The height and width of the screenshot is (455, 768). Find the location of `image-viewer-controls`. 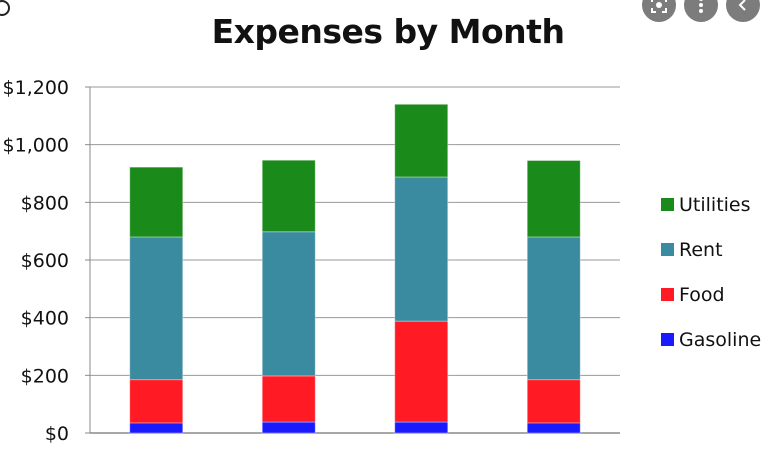

image-viewer-controls is located at coordinates (701, 17).